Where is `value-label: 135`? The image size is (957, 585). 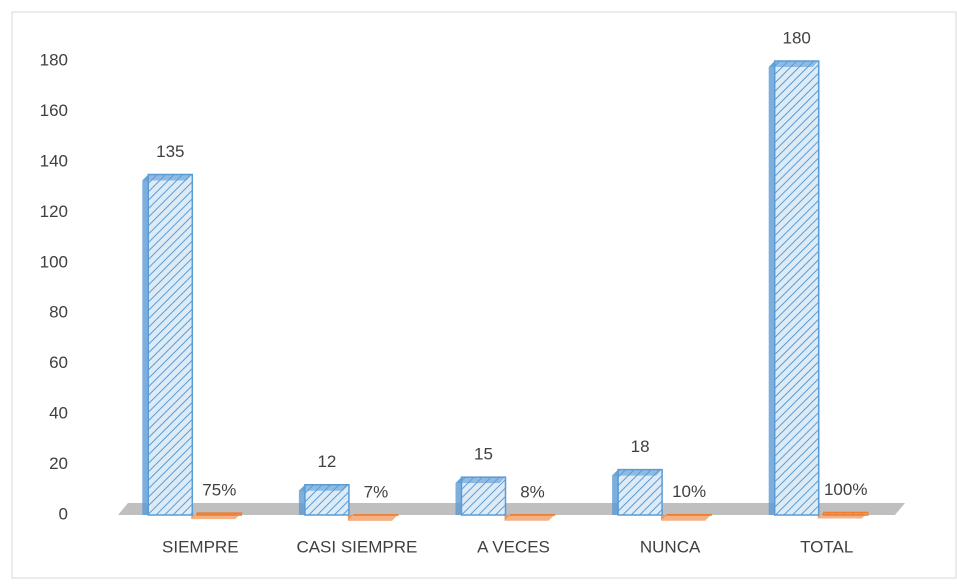
value-label: 135 is located at coordinates (170, 151).